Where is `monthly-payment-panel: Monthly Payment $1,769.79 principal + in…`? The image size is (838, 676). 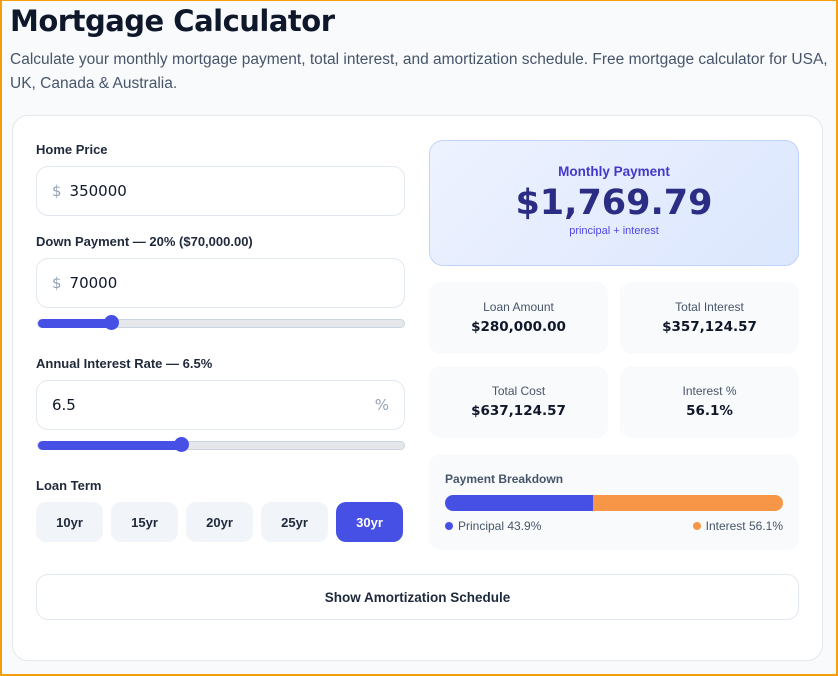
monthly-payment-panel: Monthly Payment $1,769.79 principal + in… is located at coordinates (614, 203).